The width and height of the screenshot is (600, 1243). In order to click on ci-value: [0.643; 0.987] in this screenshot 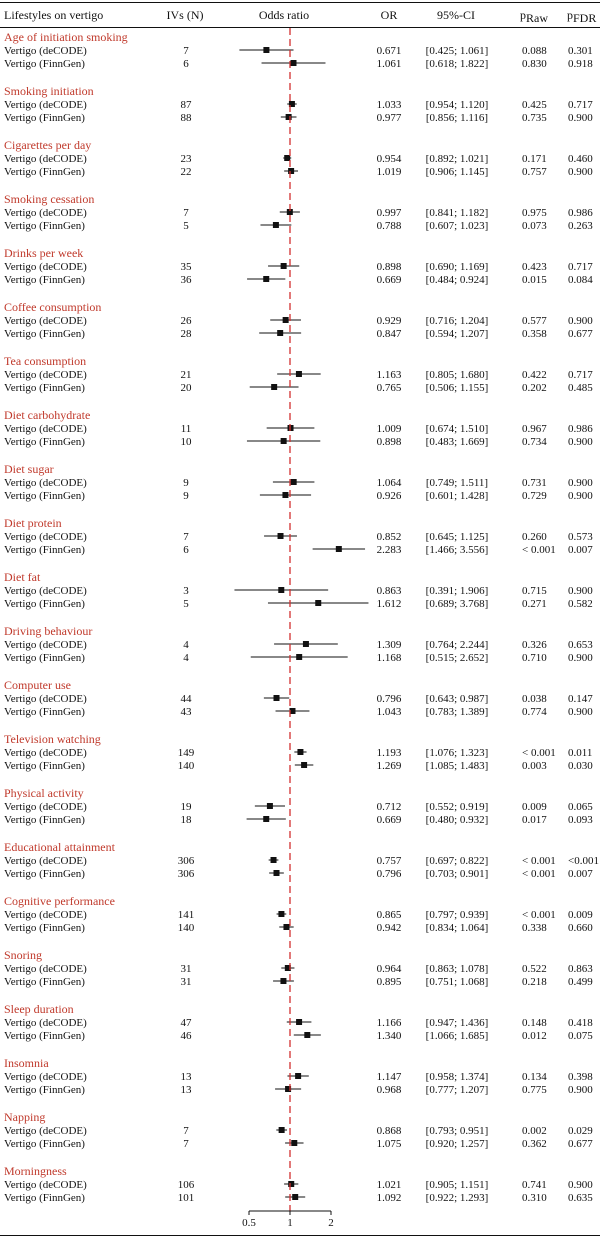, I will do `click(457, 699)`.